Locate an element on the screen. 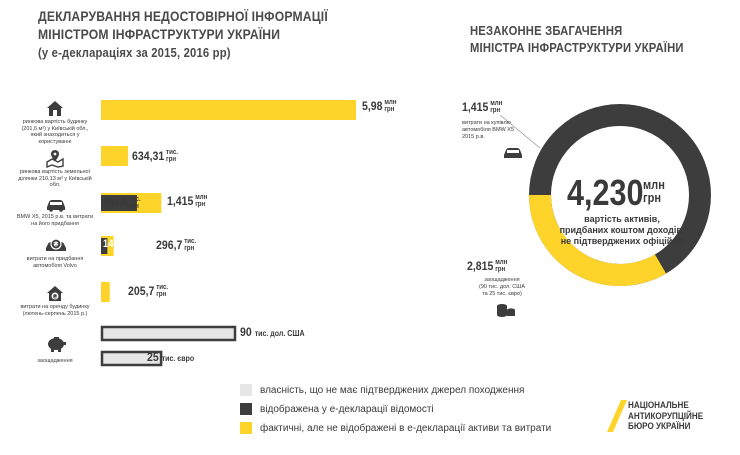  right-title-line1: НЕЗАКОННЕ ЗБАГАЧЕННЯ is located at coordinates (546, 31).